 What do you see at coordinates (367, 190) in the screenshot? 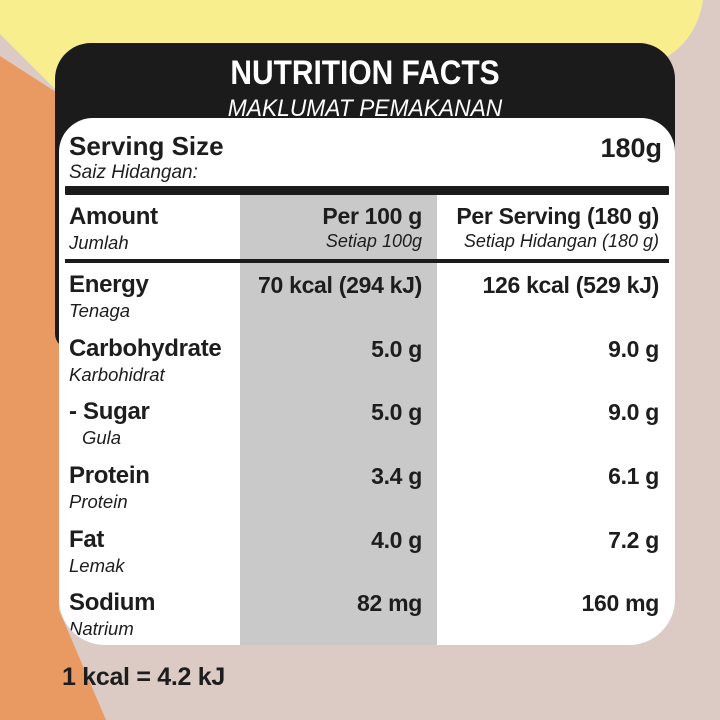
I see `thick-divider` at bounding box center [367, 190].